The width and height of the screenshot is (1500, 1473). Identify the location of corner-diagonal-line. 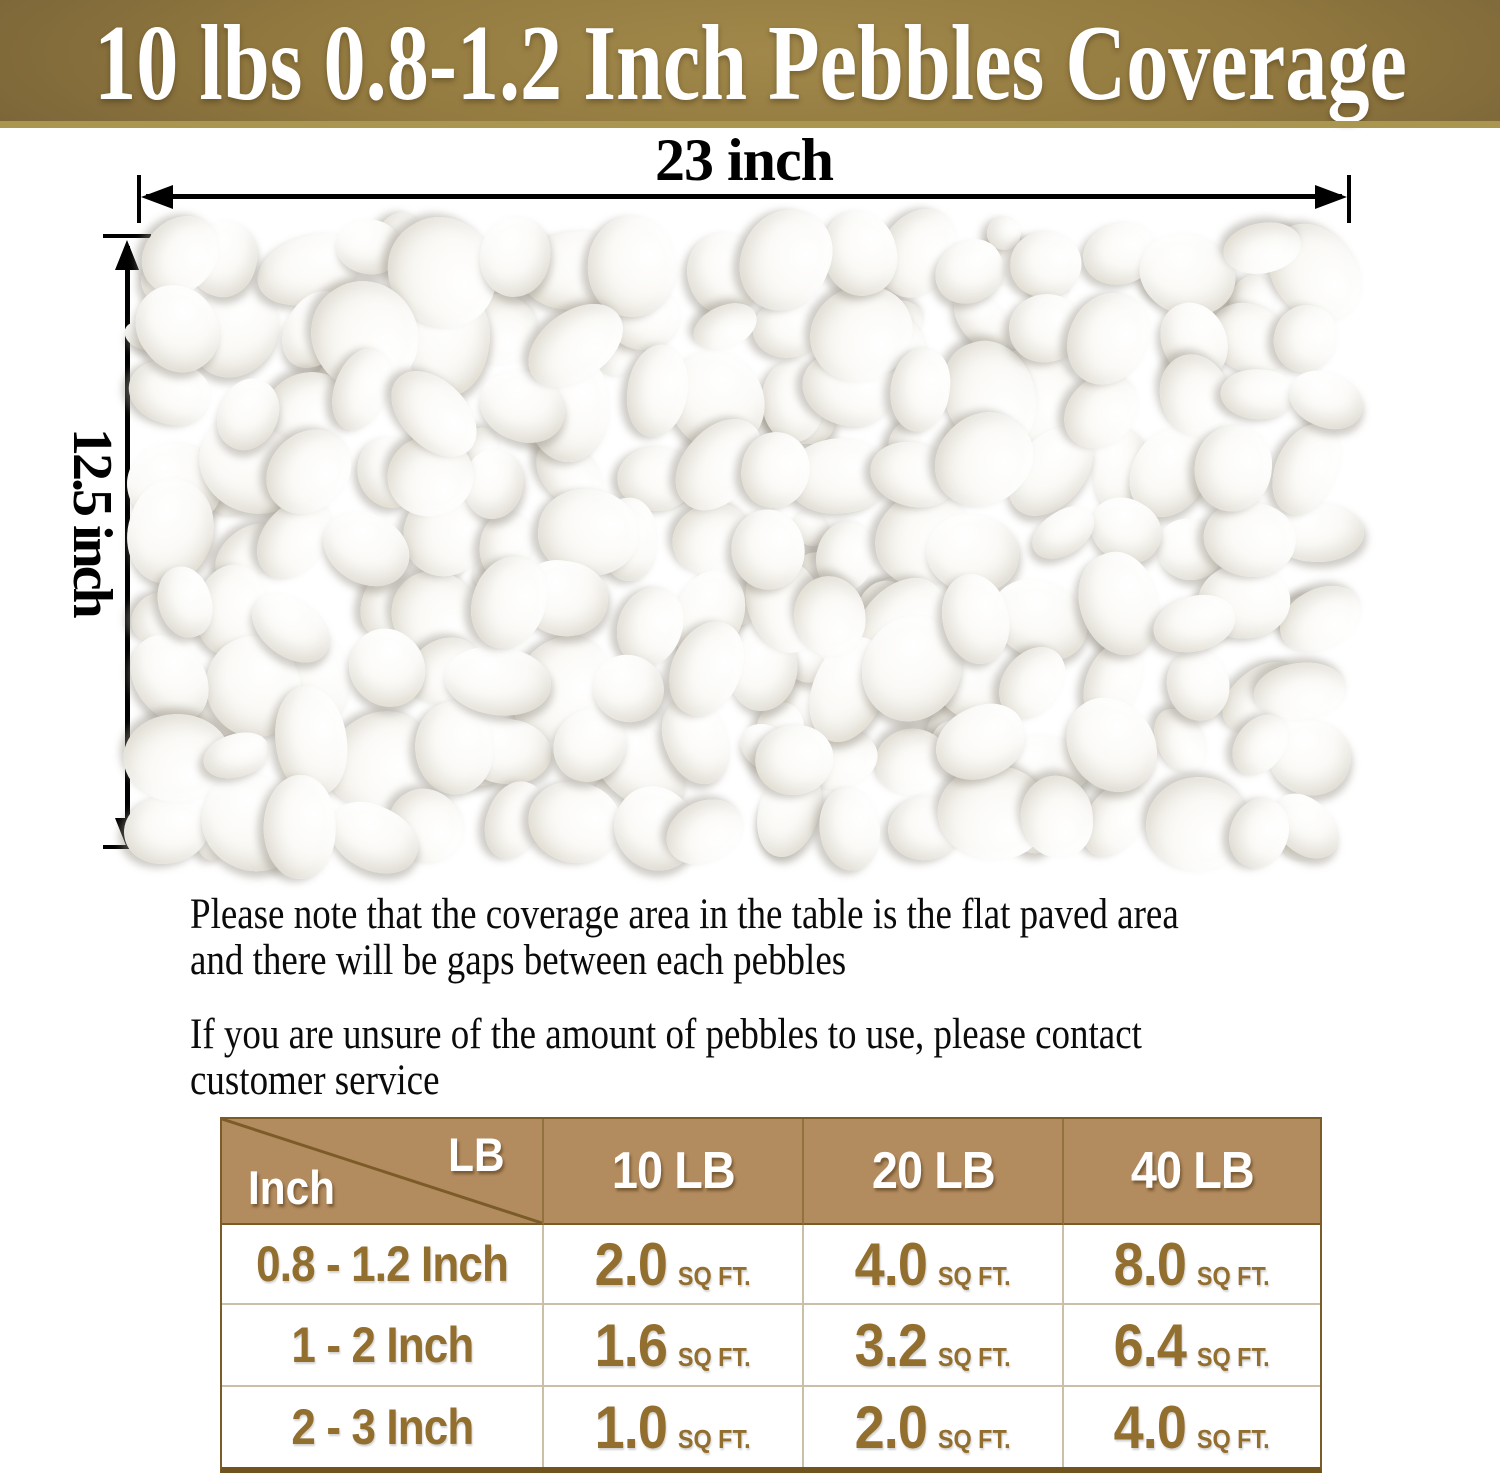
(382, 1171).